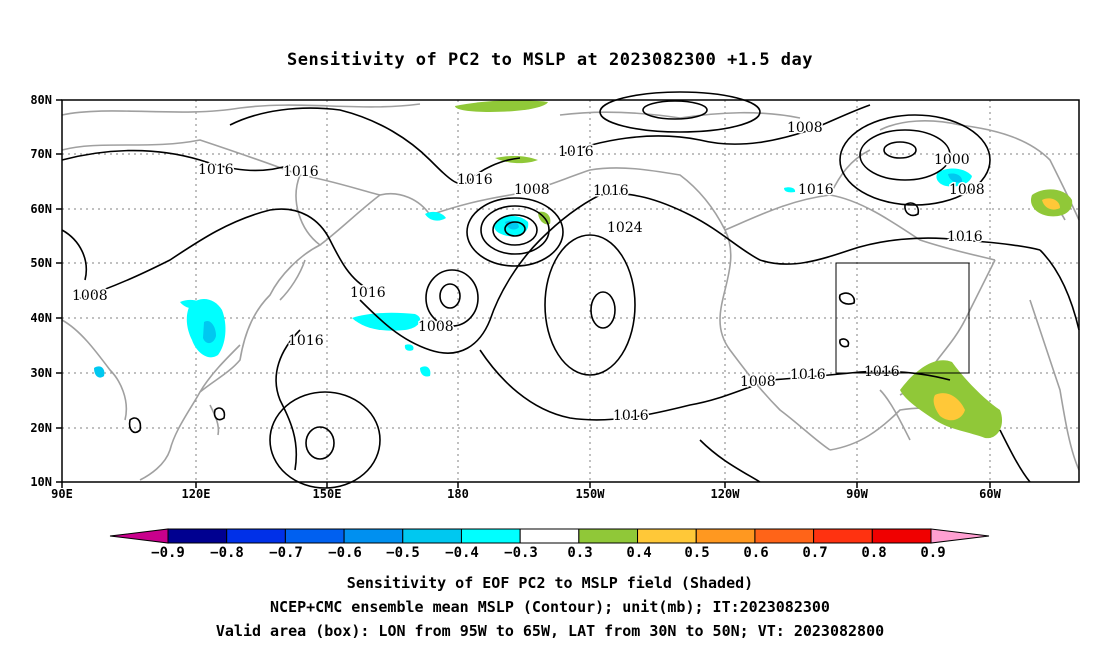 Image resolution: width=1100 pixels, height=650 pixels. I want to click on colorbar-label: 0.9, so click(933, 553).